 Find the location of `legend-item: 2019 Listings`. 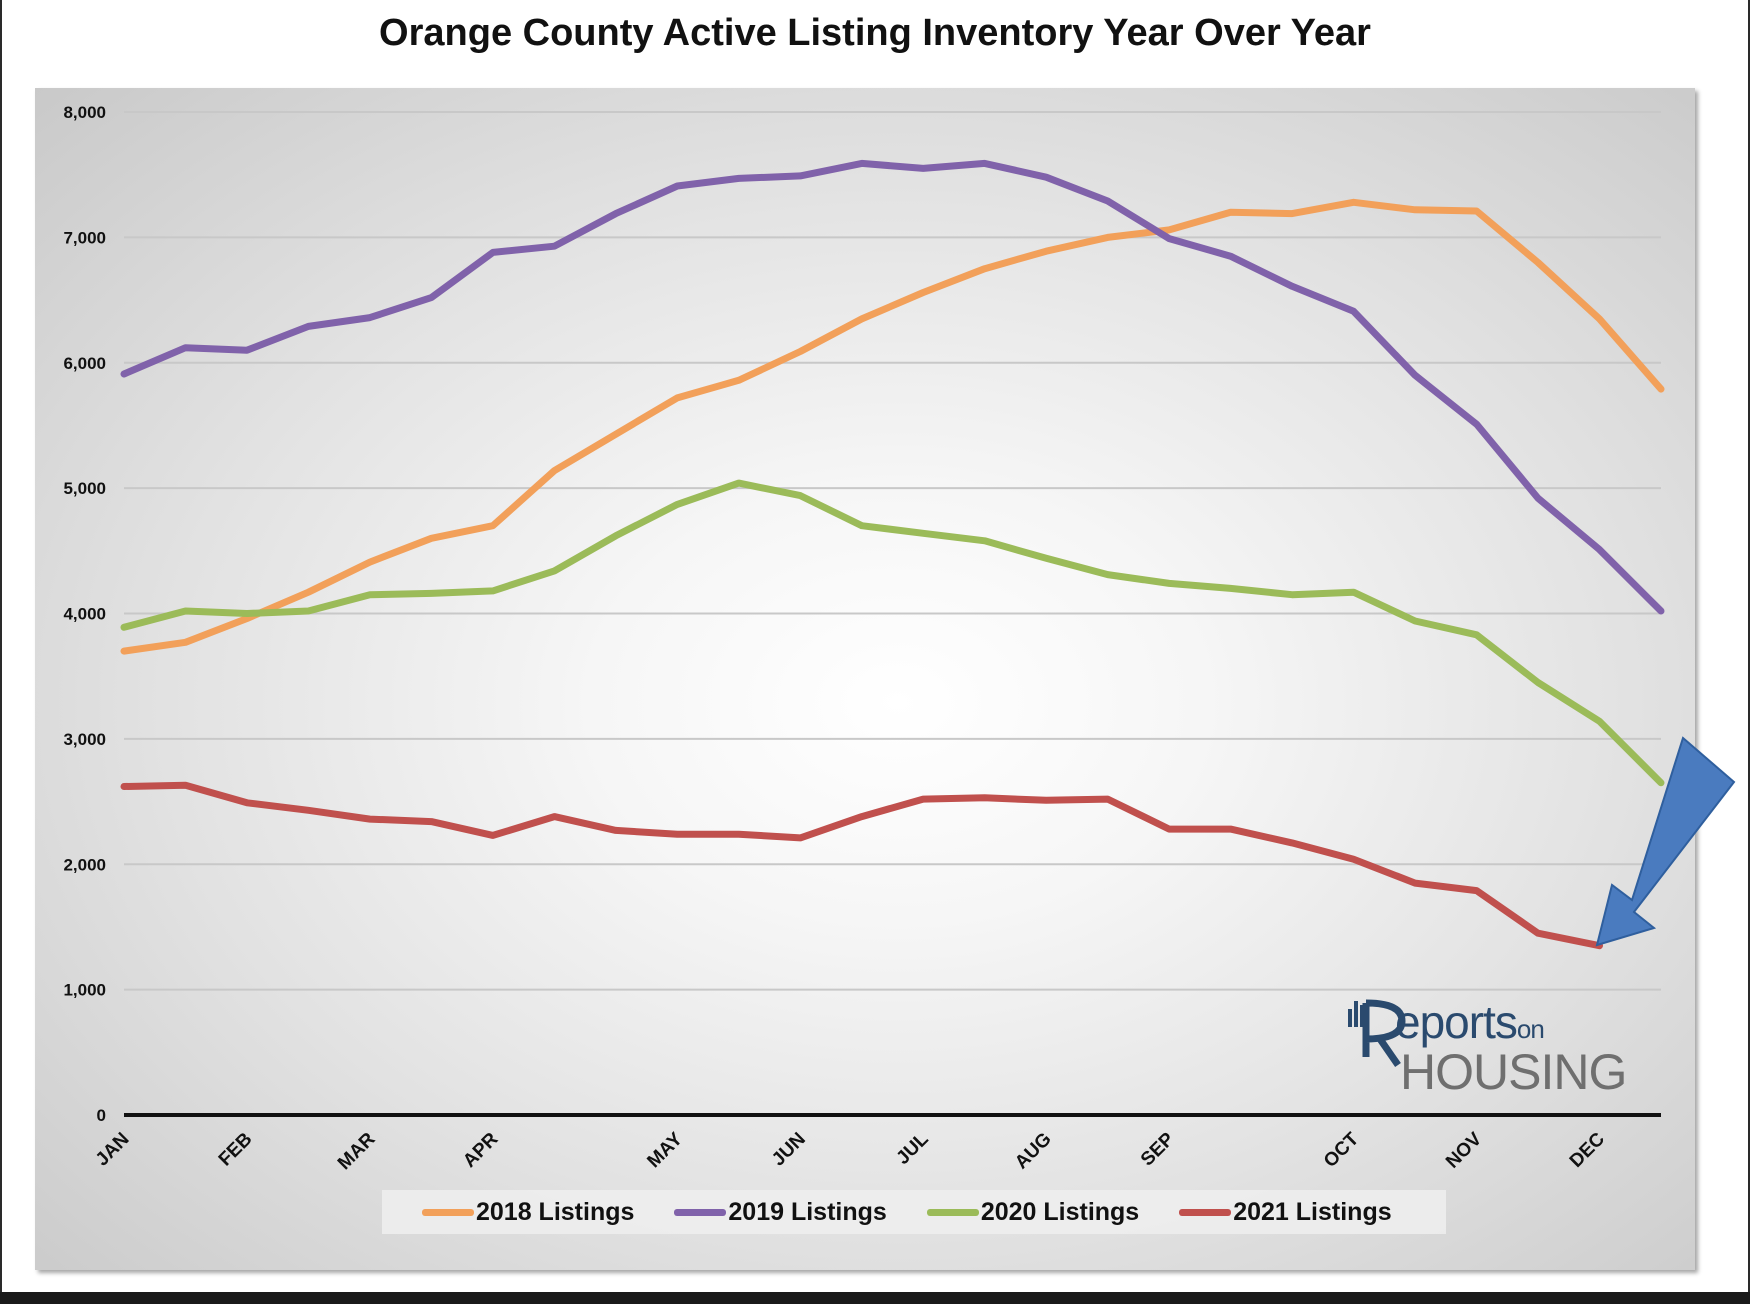

legend-item: 2019 Listings is located at coordinates (780, 1212).